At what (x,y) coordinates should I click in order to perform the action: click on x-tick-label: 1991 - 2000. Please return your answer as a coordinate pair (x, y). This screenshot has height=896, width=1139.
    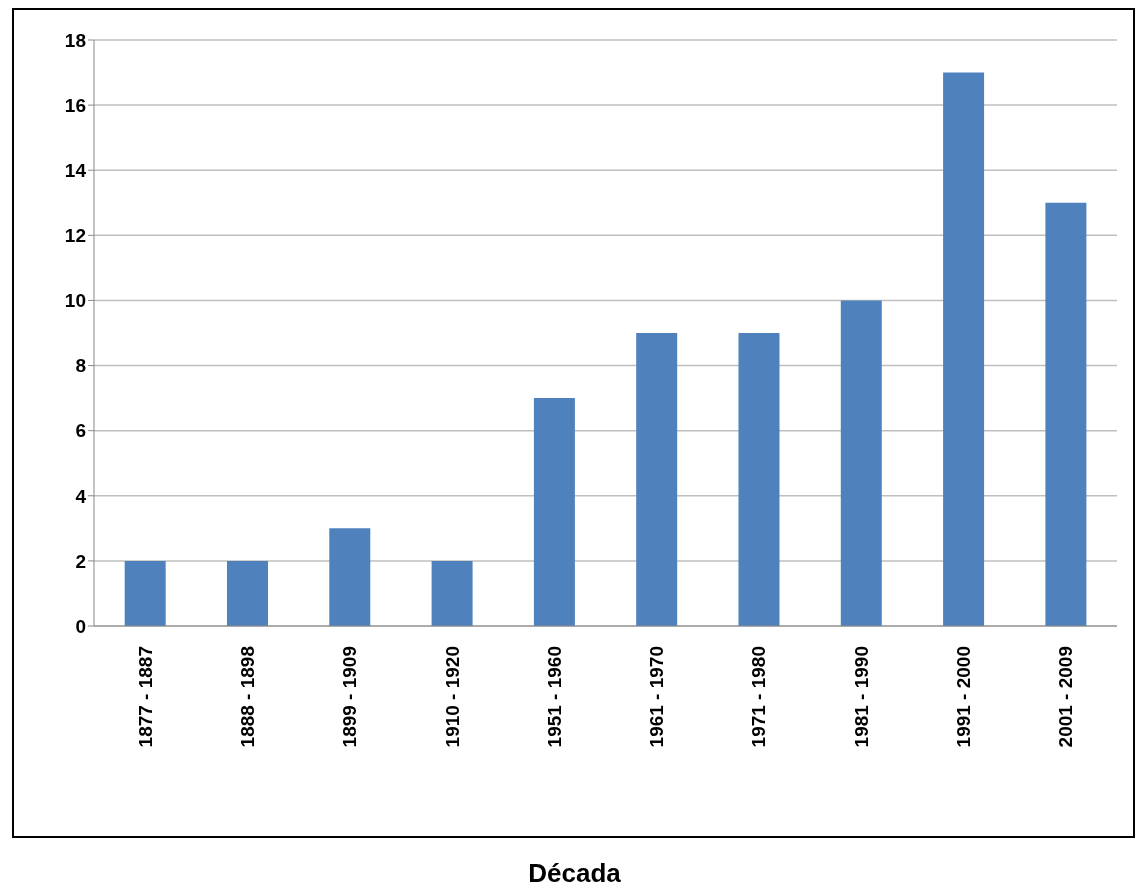
    Looking at the image, I should click on (964, 697).